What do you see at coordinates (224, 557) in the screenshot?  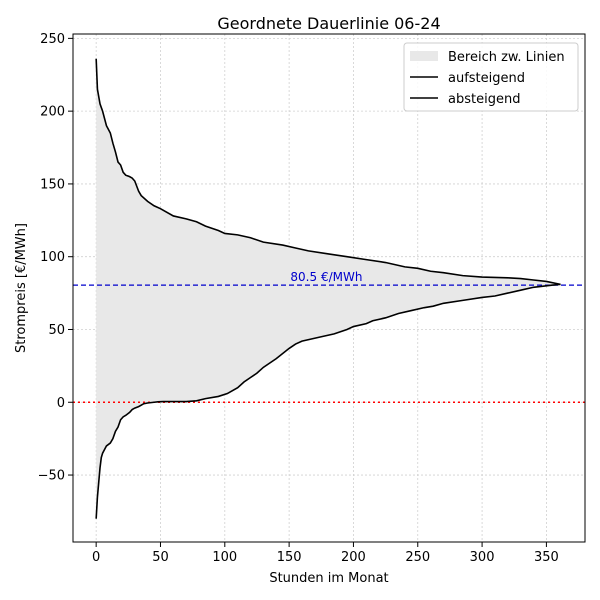 I see `x-tick-label: 100` at bounding box center [224, 557].